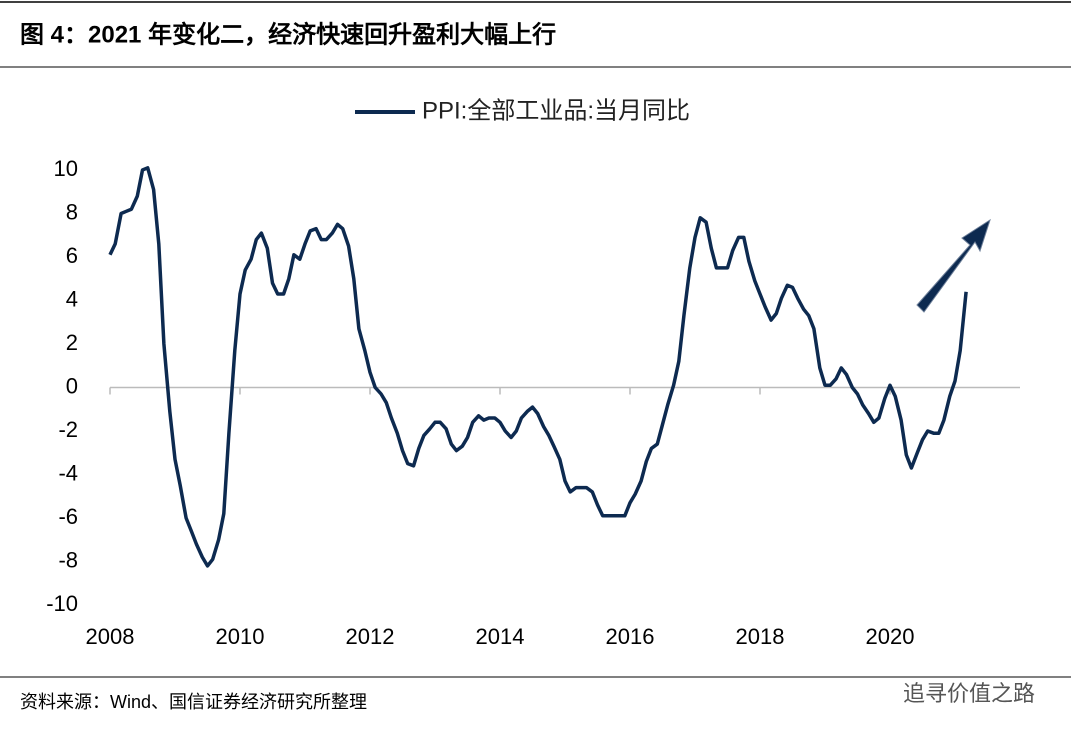 This screenshot has height=741, width=1071. I want to click on y-tick-label: -2, so click(68, 429).